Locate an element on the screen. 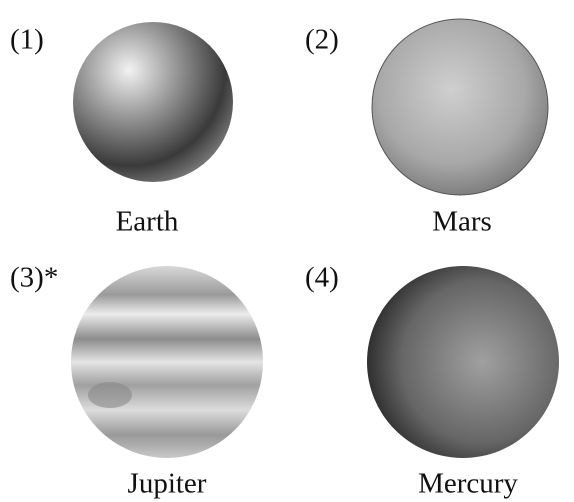 The height and width of the screenshot is (502, 574). item-number: (1) is located at coordinates (27, 40).